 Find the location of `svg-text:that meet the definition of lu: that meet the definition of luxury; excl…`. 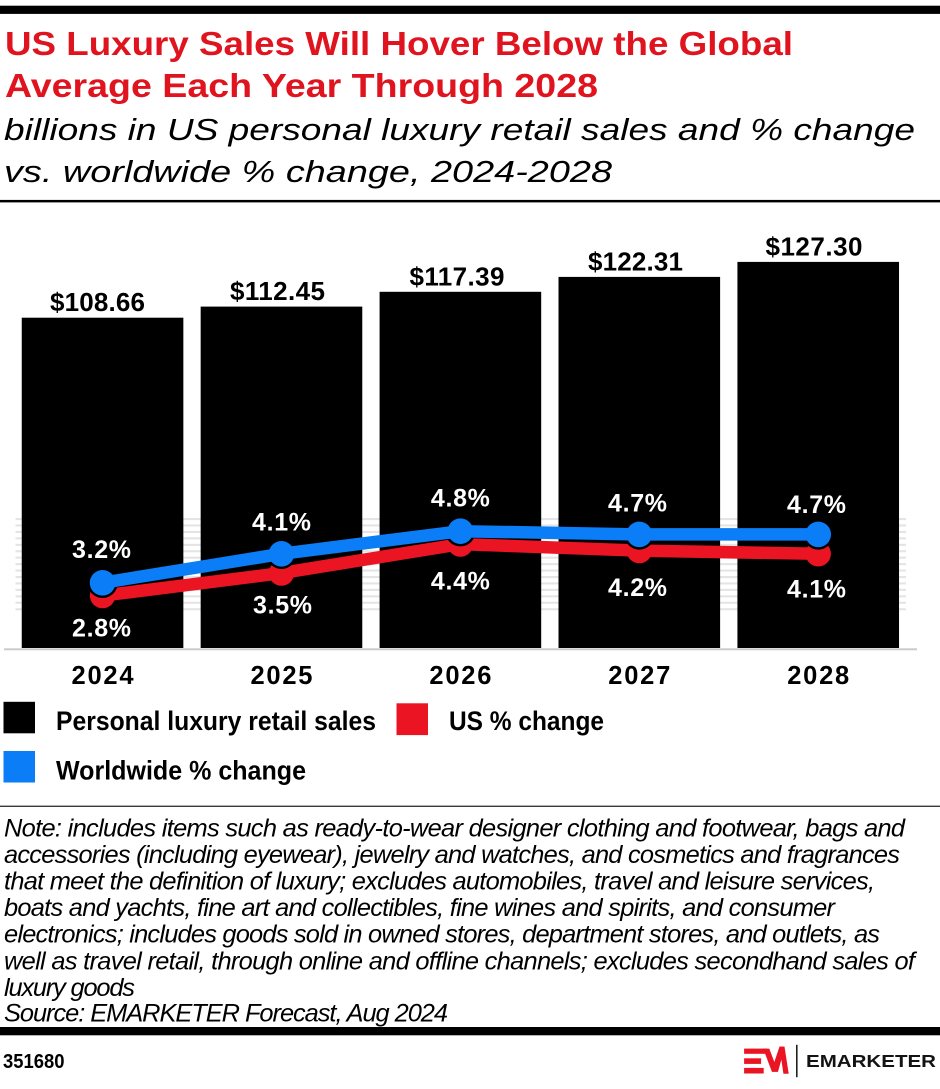

svg-text:that meet the definition of lu: that meet the definition of luxury; excl… is located at coordinates (439, 882).